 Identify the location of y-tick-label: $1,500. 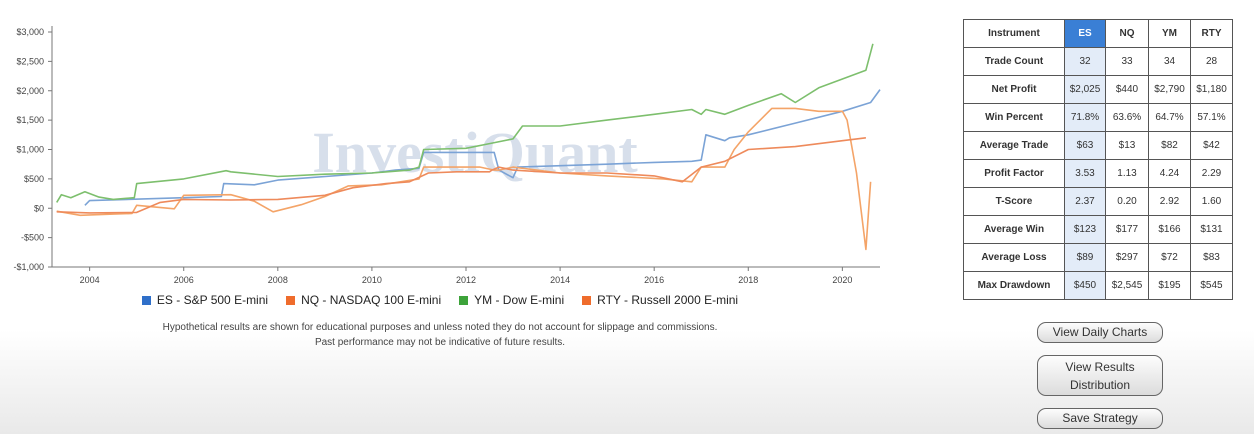
(30, 120).